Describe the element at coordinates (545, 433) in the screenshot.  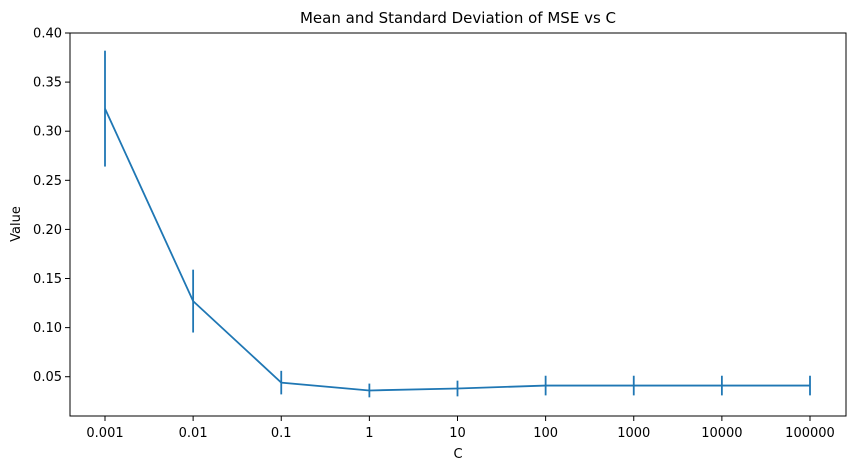
I see `x-tick-label: 100` at that location.